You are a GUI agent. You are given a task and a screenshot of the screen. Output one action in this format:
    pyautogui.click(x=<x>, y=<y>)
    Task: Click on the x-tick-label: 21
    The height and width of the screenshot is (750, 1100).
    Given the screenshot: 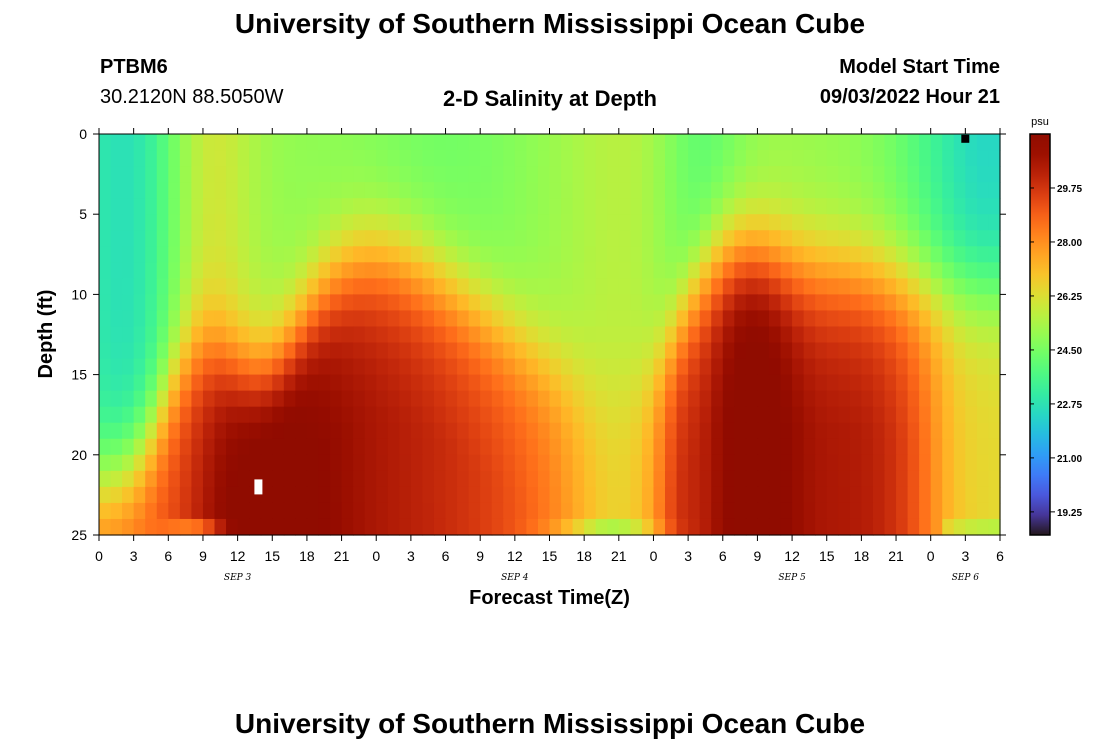 What is the action you would take?
    pyautogui.click(x=342, y=556)
    